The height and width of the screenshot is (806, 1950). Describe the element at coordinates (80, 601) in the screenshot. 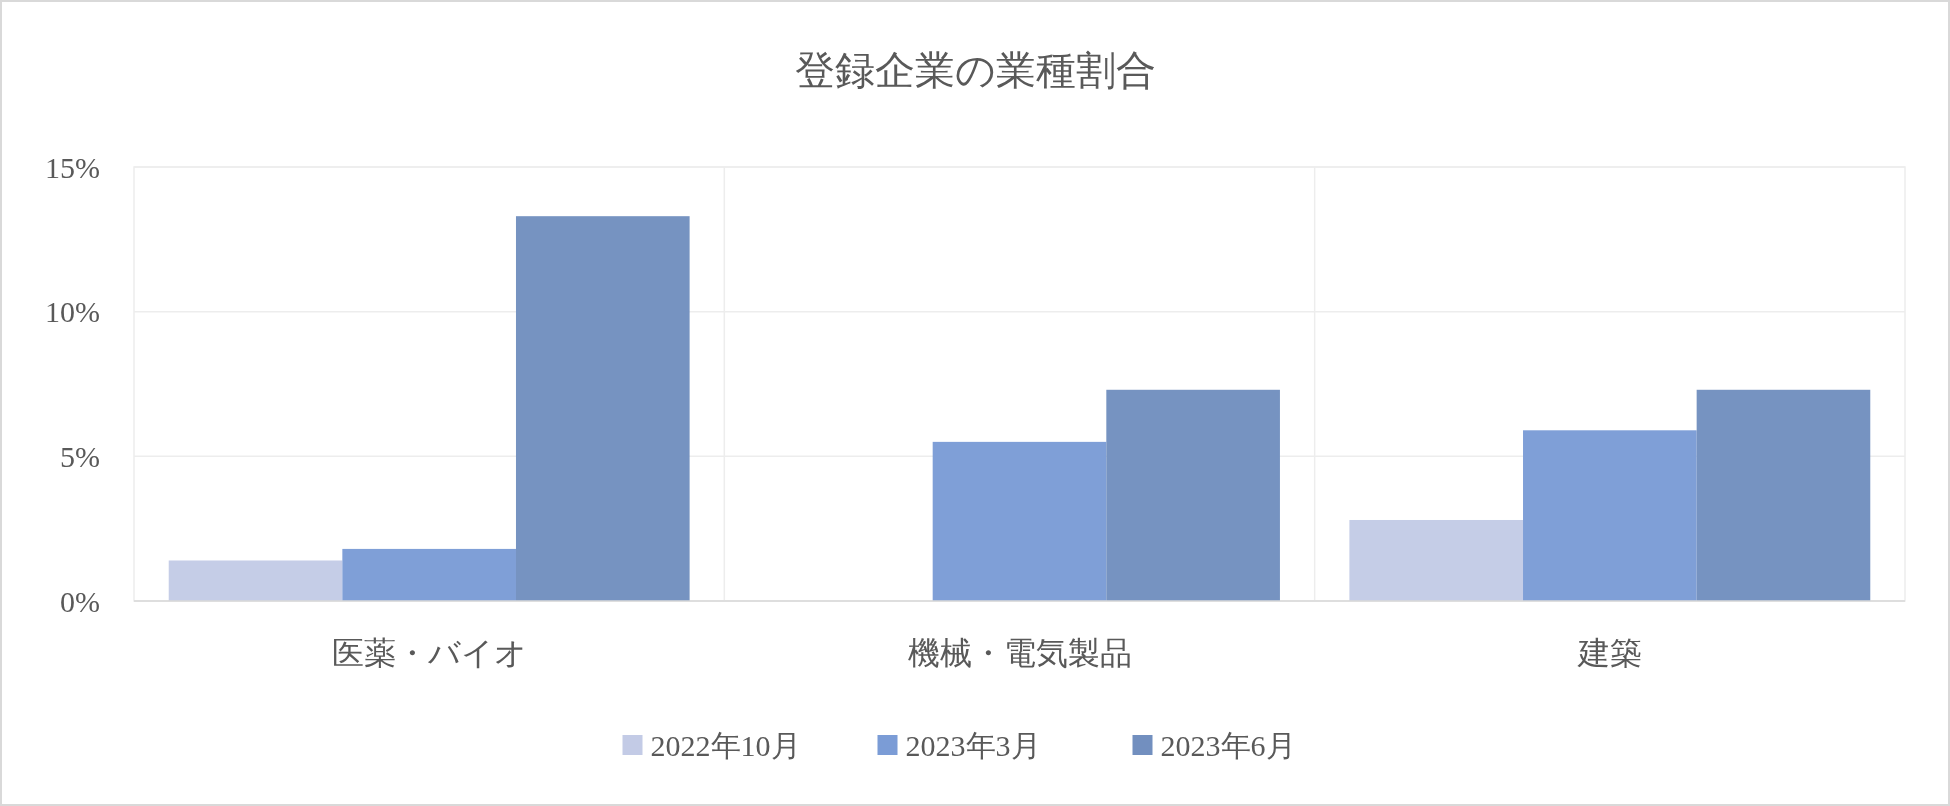

I see `y-tick-label: 0%` at that location.